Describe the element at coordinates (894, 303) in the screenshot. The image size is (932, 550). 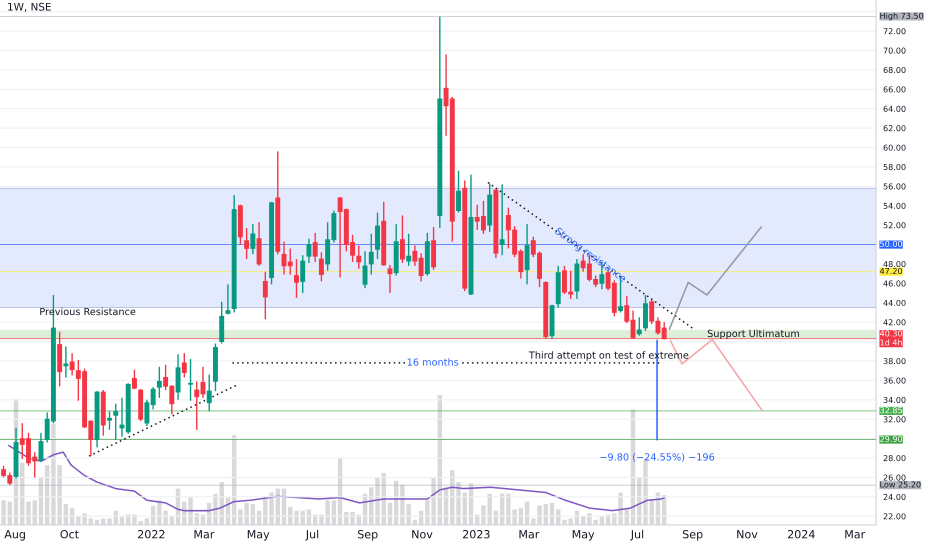
I see `y-tick-label: 44.00` at that location.